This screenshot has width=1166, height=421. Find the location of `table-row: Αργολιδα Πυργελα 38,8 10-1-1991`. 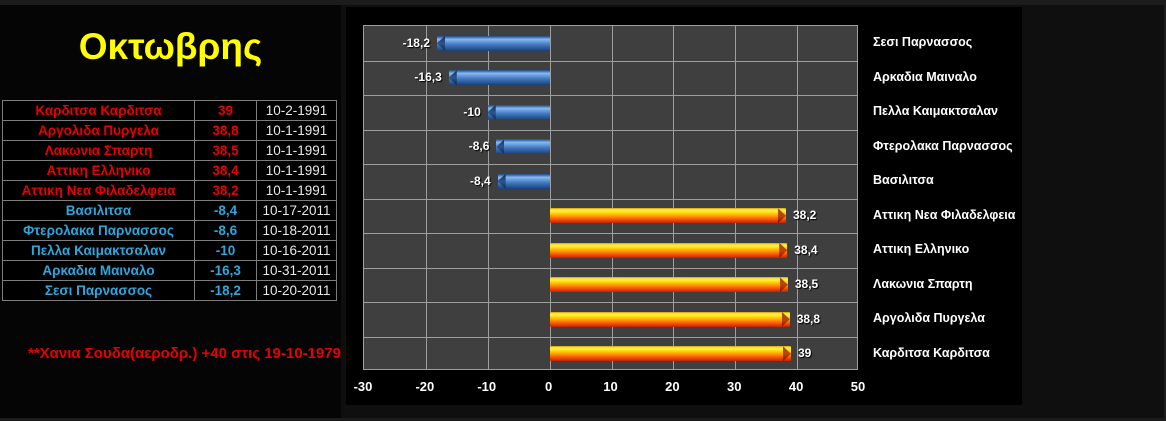

table-row: Αργολιδα Πυργελα 38,8 10-1-1991 is located at coordinates (169, 130).